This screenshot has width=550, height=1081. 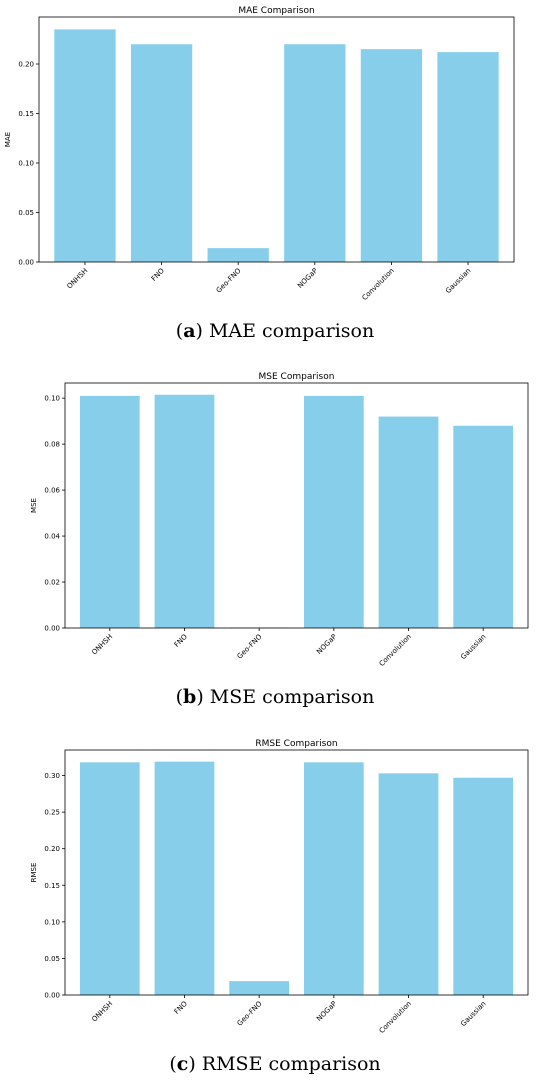 What do you see at coordinates (34, 873) in the screenshot?
I see `y-axis-label: RMSE` at bounding box center [34, 873].